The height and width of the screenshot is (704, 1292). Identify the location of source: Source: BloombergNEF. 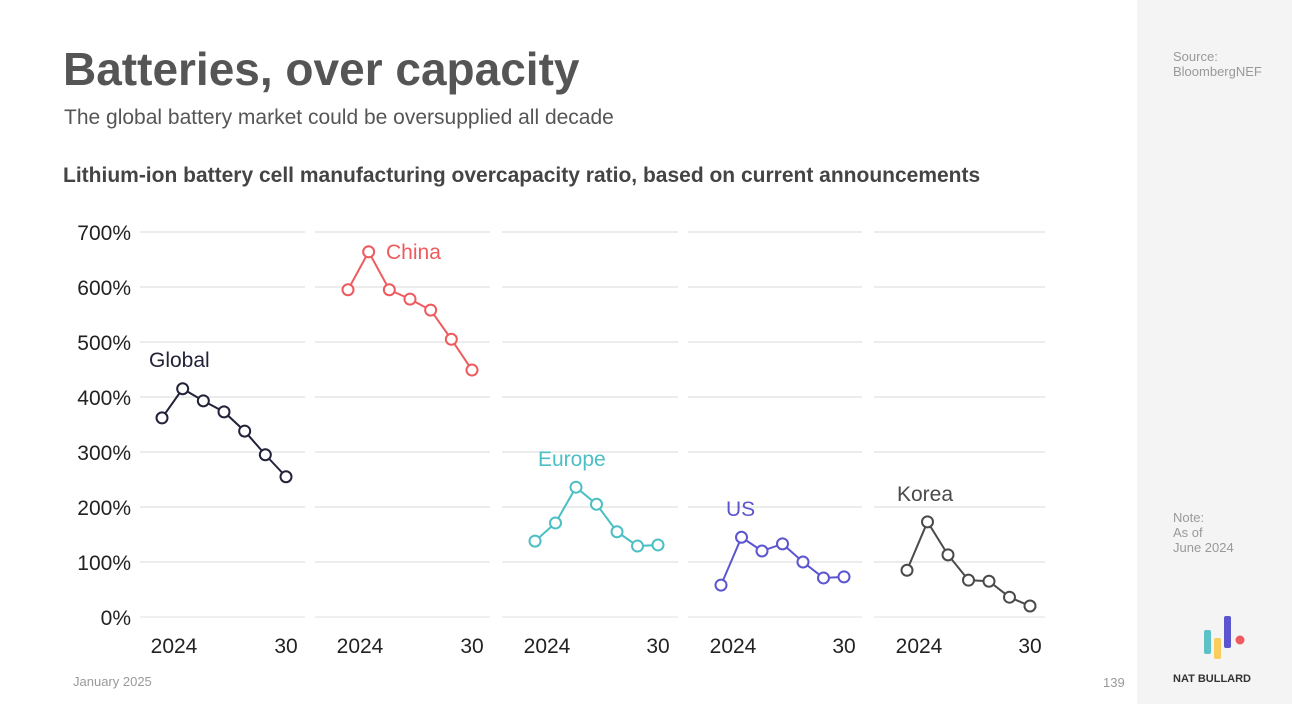
(1217, 64).